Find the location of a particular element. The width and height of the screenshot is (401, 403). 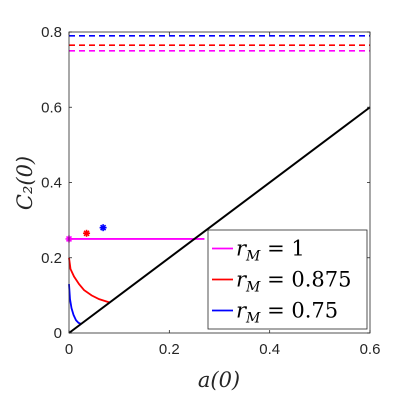

legend-entry: rM = 0.875 is located at coordinates (293, 282).